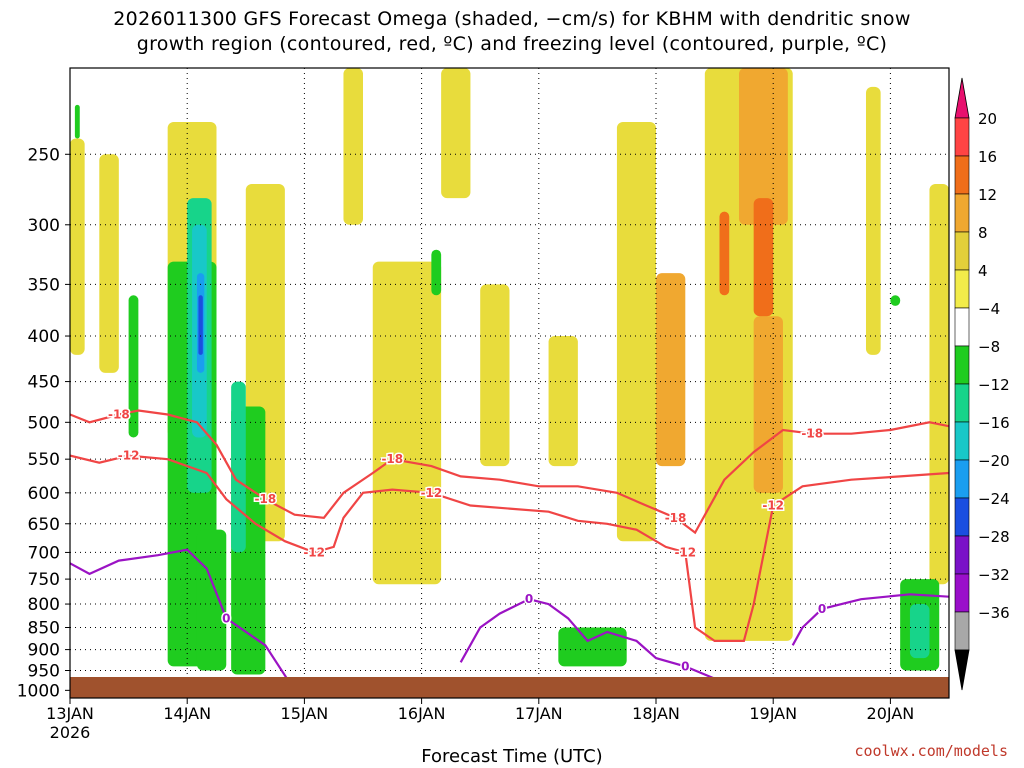 The height and width of the screenshot is (768, 1024). I want to click on freezing-contour-3-label-0: 0, so click(822, 609).